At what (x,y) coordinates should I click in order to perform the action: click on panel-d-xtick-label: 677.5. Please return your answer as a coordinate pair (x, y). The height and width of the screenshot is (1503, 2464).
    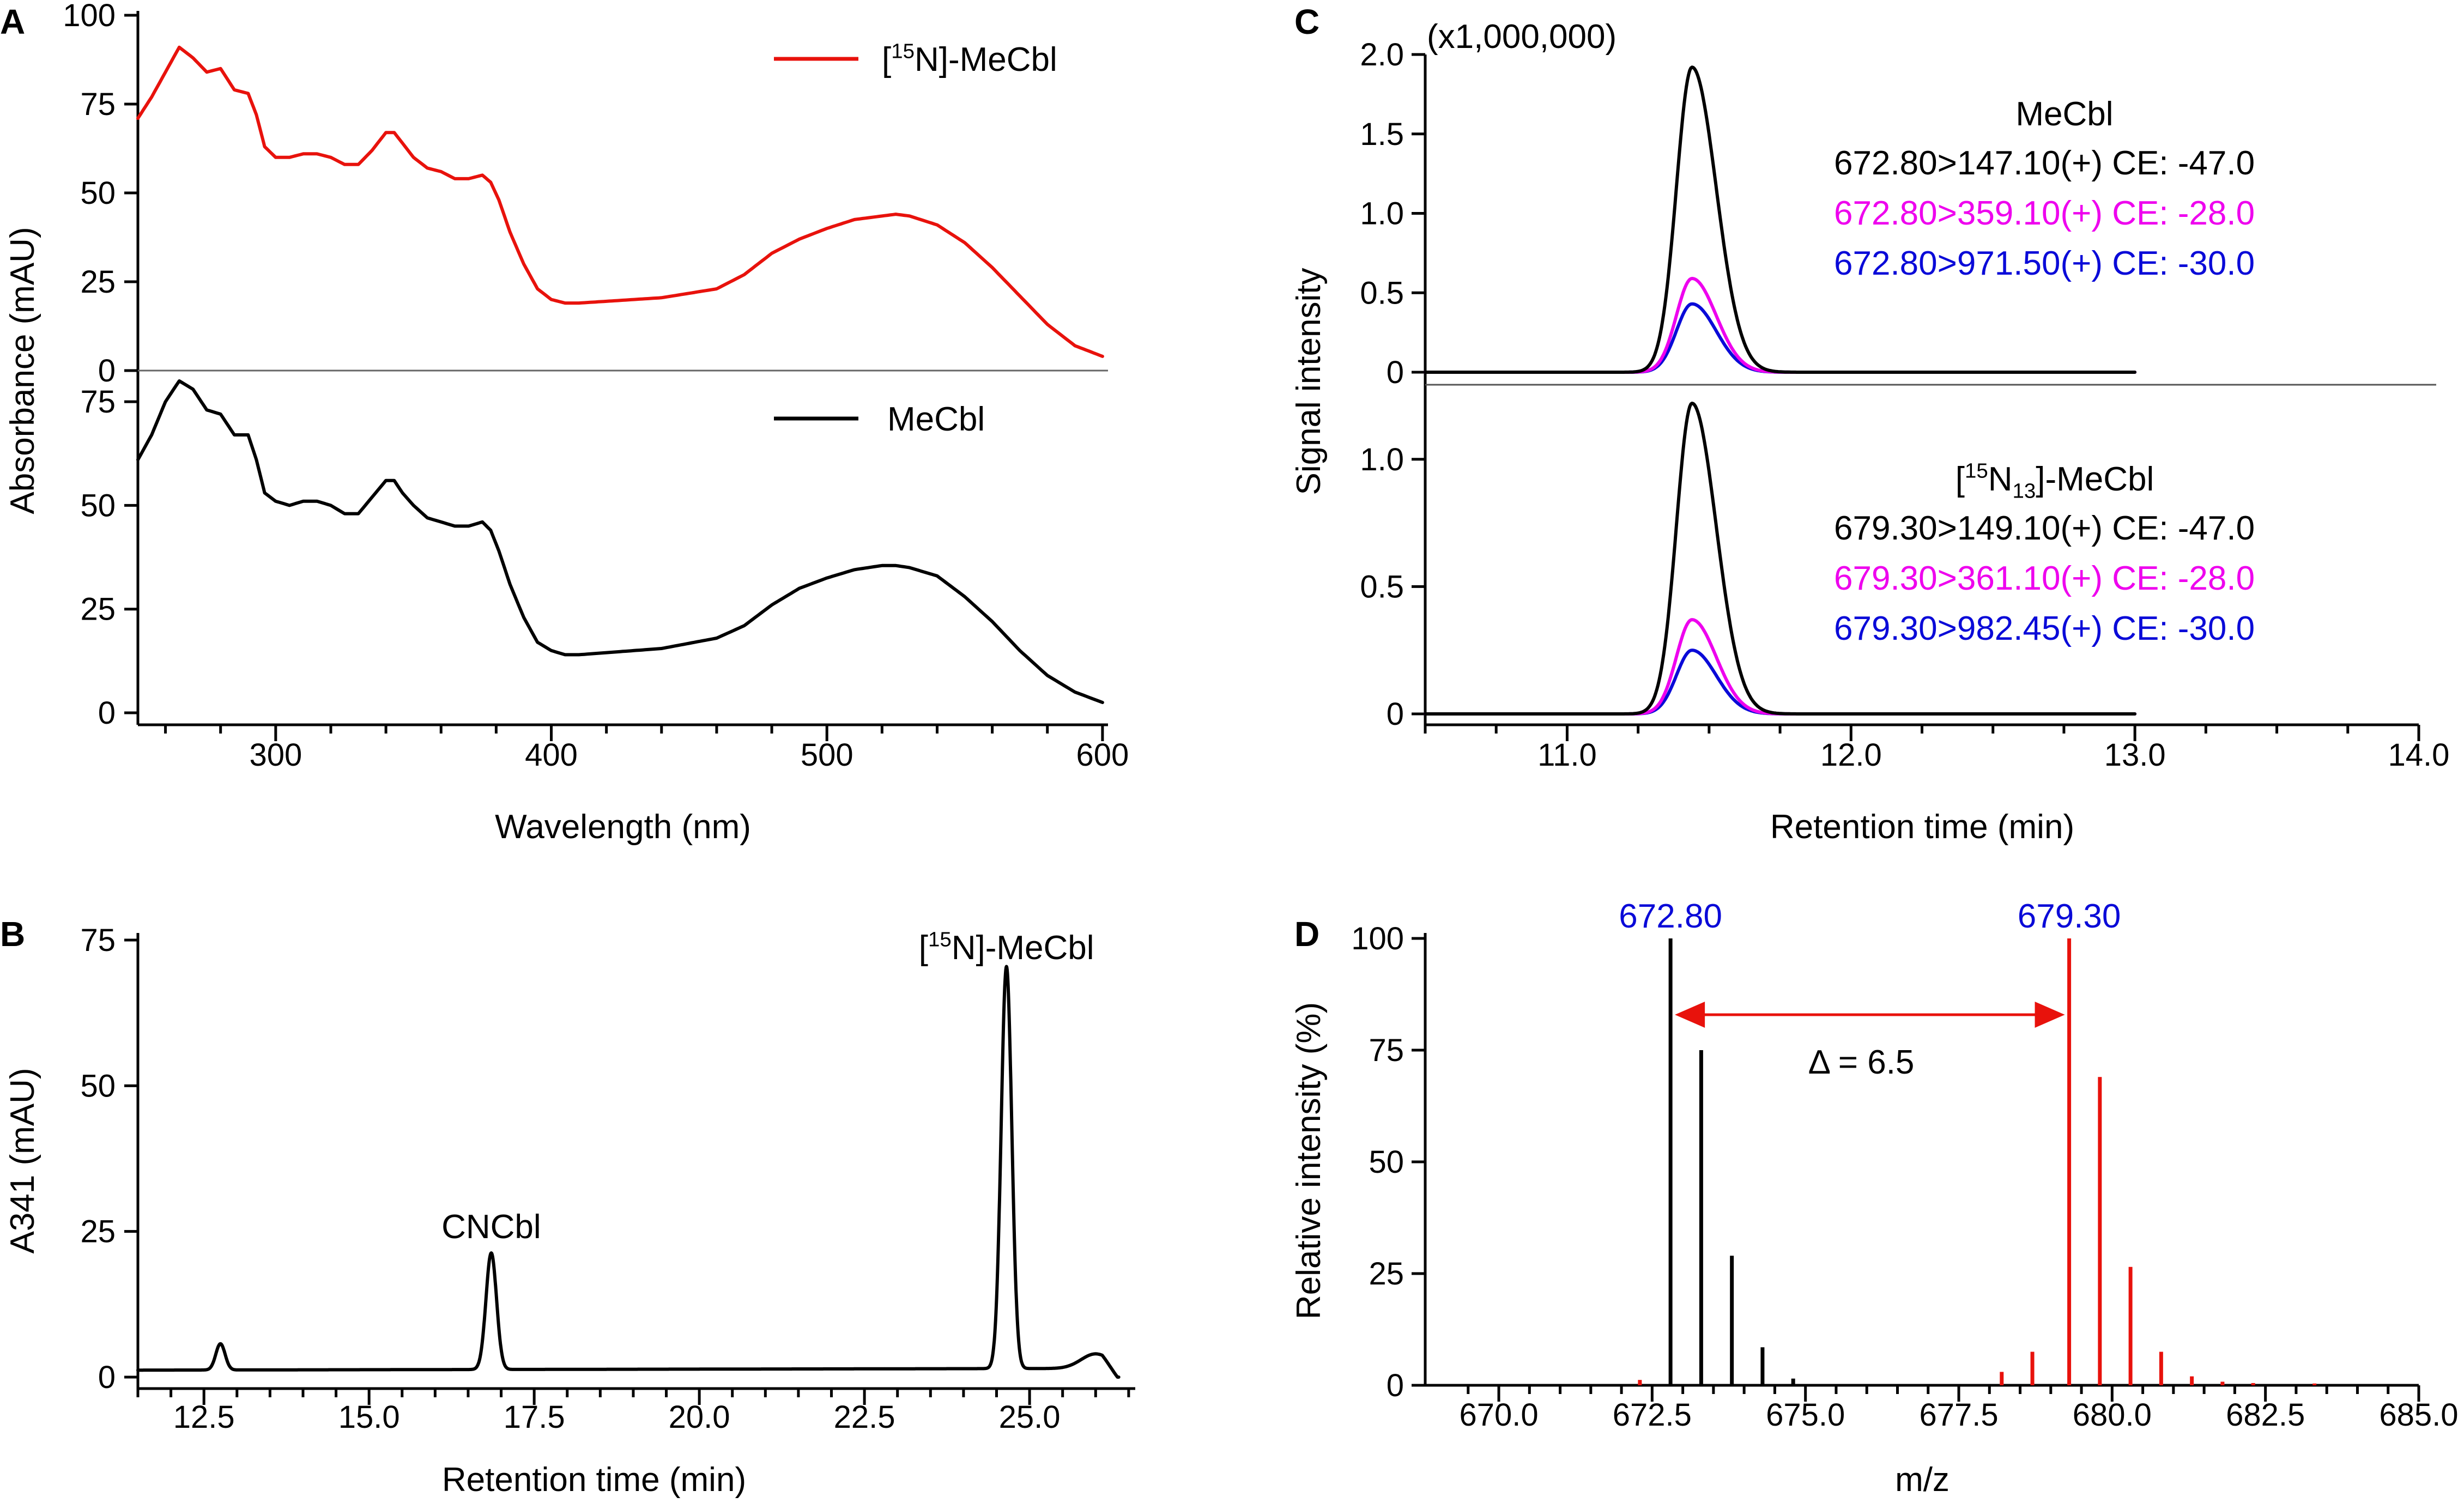
    Looking at the image, I should click on (1959, 1415).